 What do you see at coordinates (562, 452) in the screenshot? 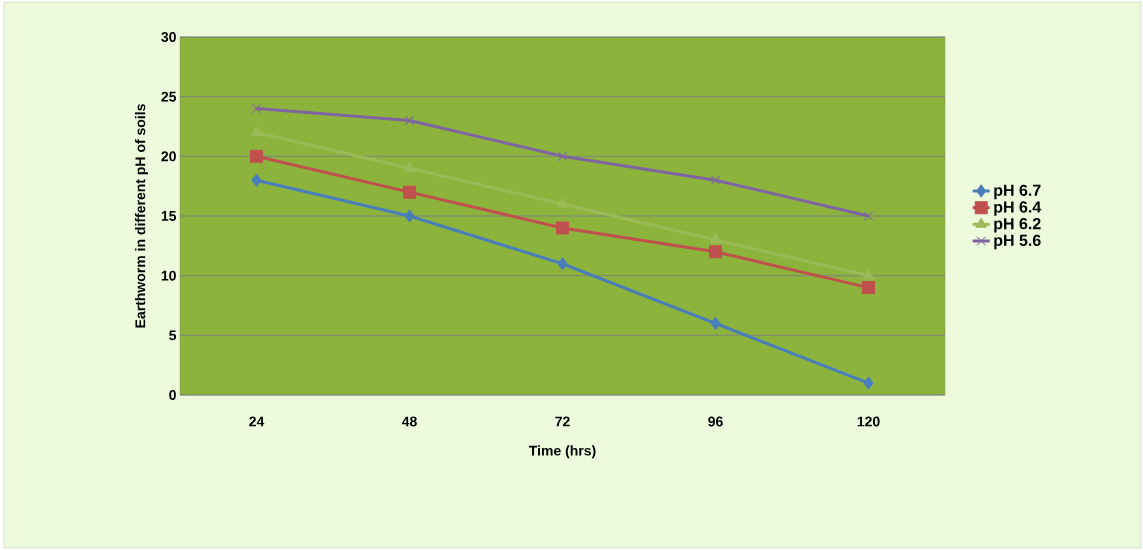
I see `x-axis-title: Time (hrs)` at bounding box center [562, 452].